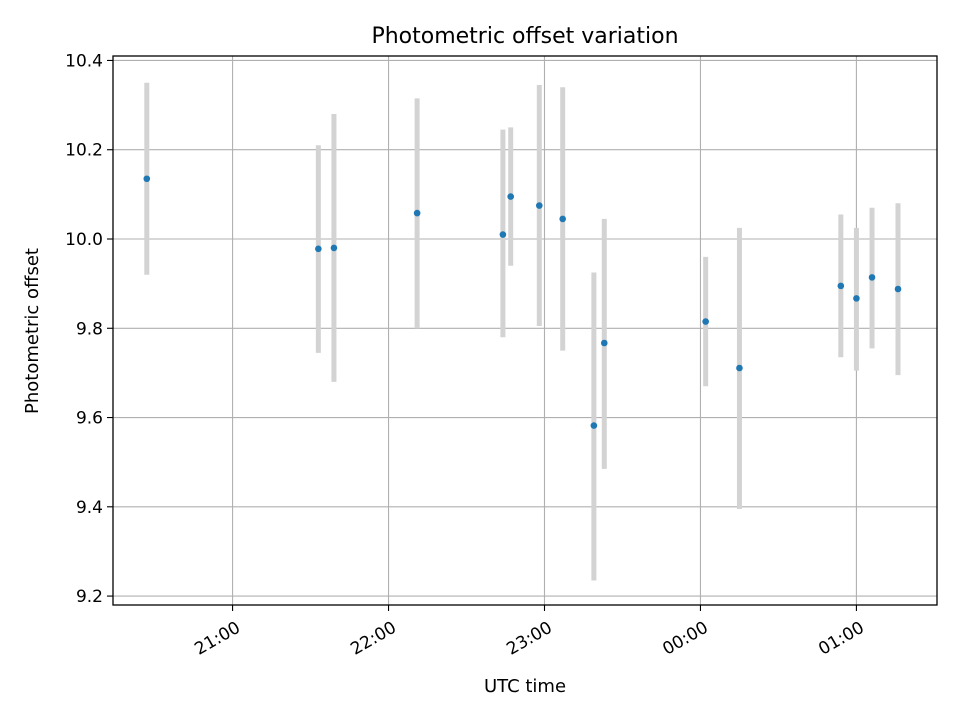  Describe the element at coordinates (84, 151) in the screenshot. I see `y-tick-label: 10.2` at that location.